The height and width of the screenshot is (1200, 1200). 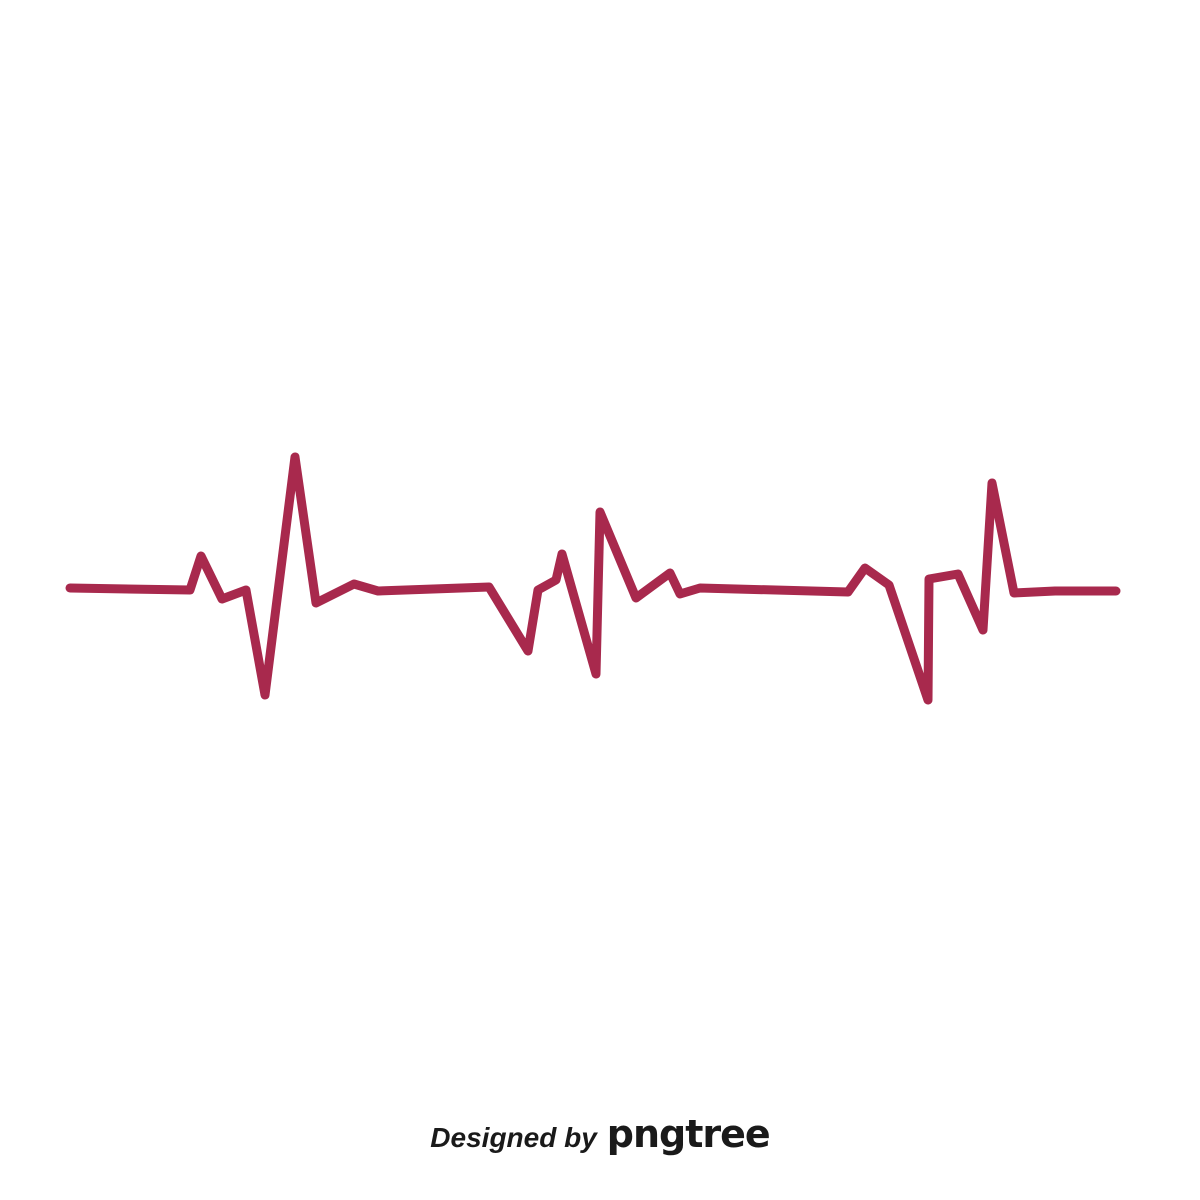 What do you see at coordinates (600, 1134) in the screenshot?
I see `designer-credit: Designed by pngtree` at bounding box center [600, 1134].